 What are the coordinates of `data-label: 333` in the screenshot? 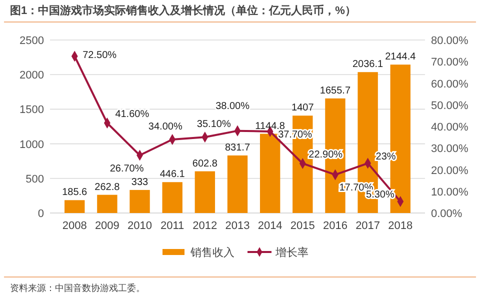 It's located at (140, 182).